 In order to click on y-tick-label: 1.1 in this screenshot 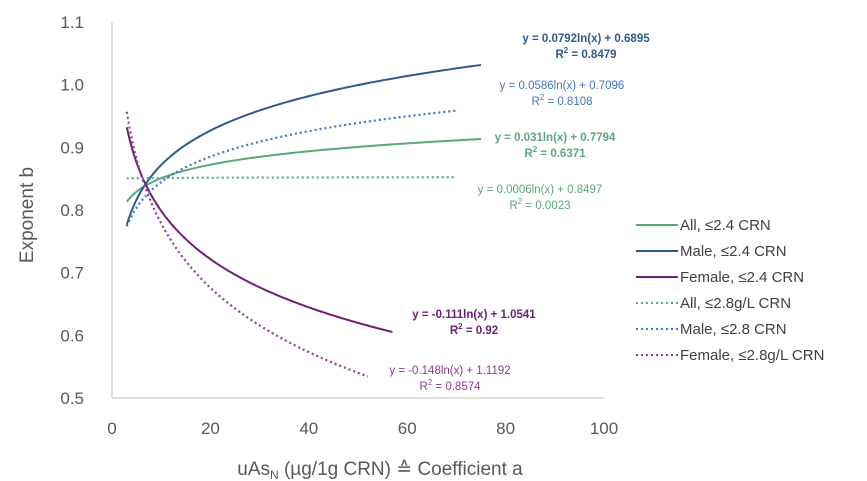, I will do `click(72, 22)`.